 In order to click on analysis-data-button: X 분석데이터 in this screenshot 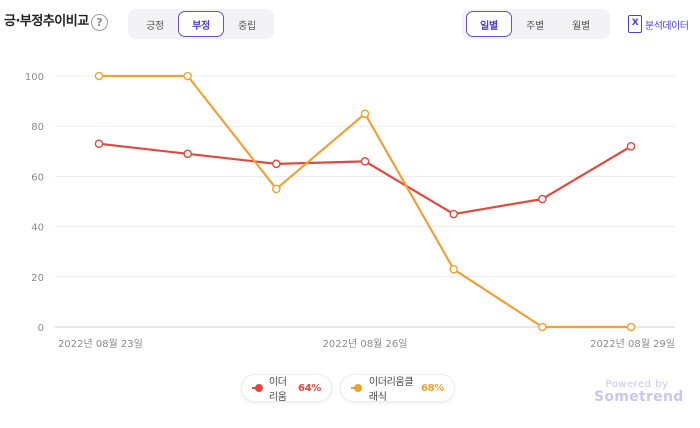, I will do `click(658, 24)`.